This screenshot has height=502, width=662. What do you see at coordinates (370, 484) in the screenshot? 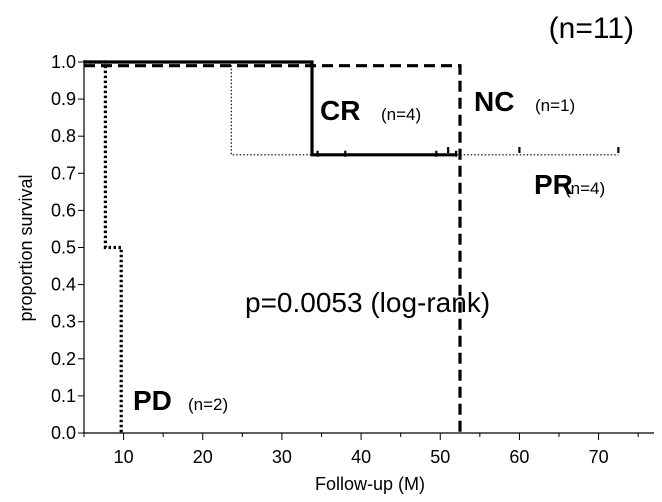
I see `x-axis-label: Follow-up (M)` at bounding box center [370, 484].